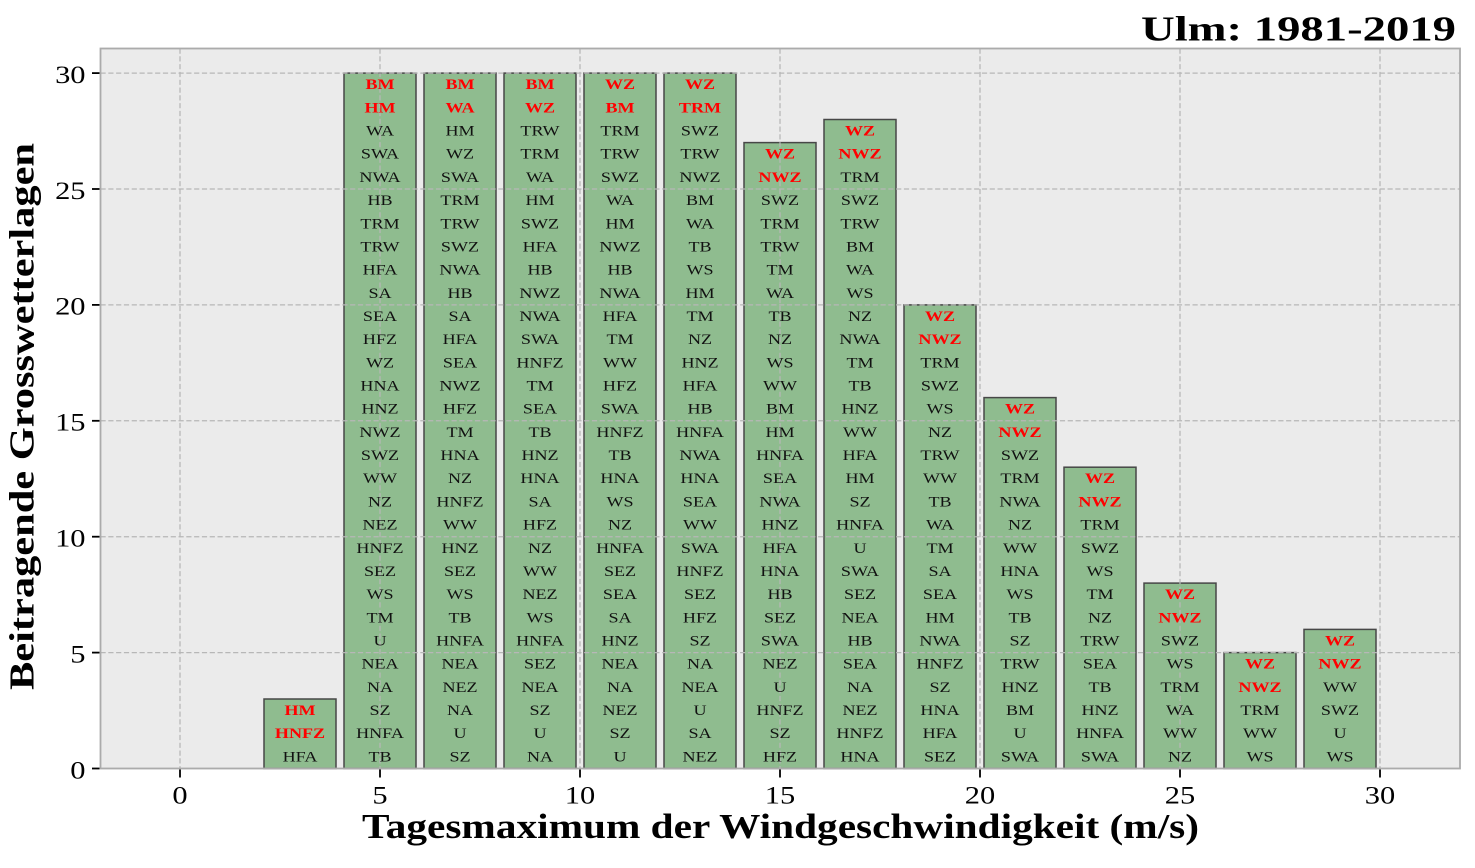  I want to click on svg-text: NA, so click(620, 686).